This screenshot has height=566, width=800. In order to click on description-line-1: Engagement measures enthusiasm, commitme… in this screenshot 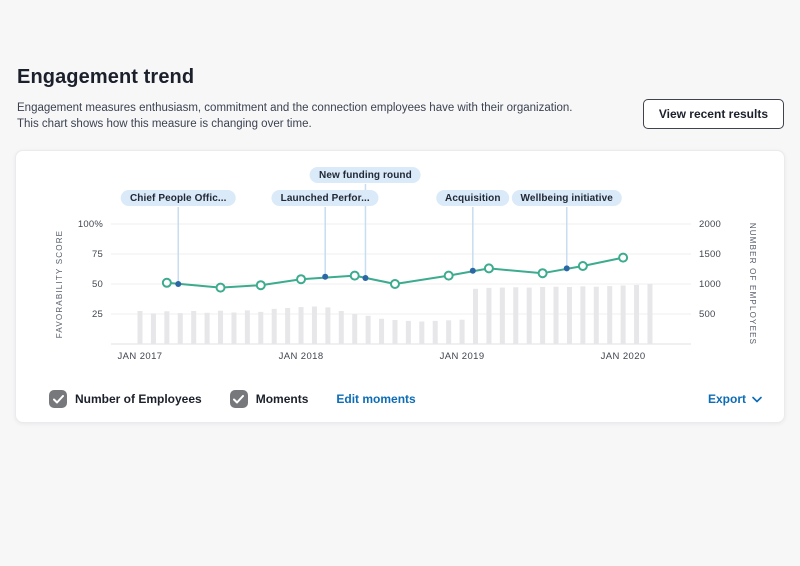, I will do `click(295, 108)`.